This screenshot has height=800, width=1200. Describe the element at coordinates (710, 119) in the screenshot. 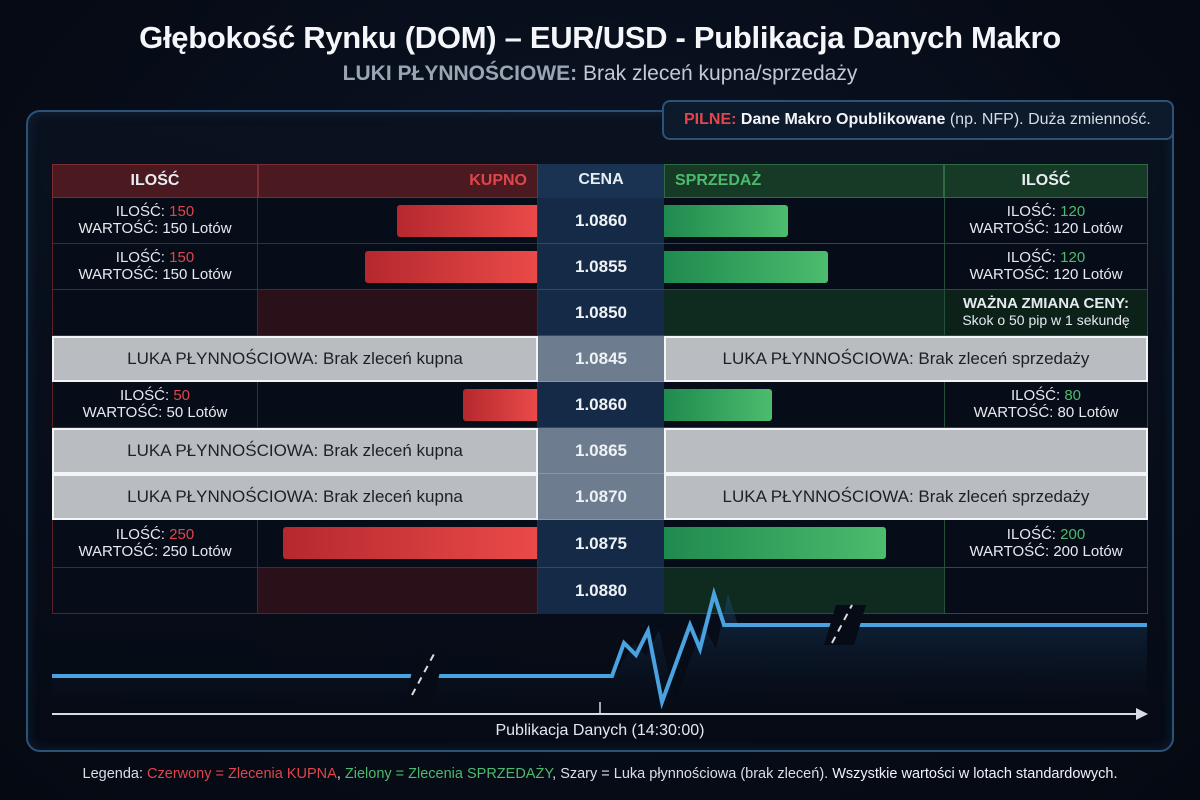

I see `alert-tag: PILNE:` at that location.